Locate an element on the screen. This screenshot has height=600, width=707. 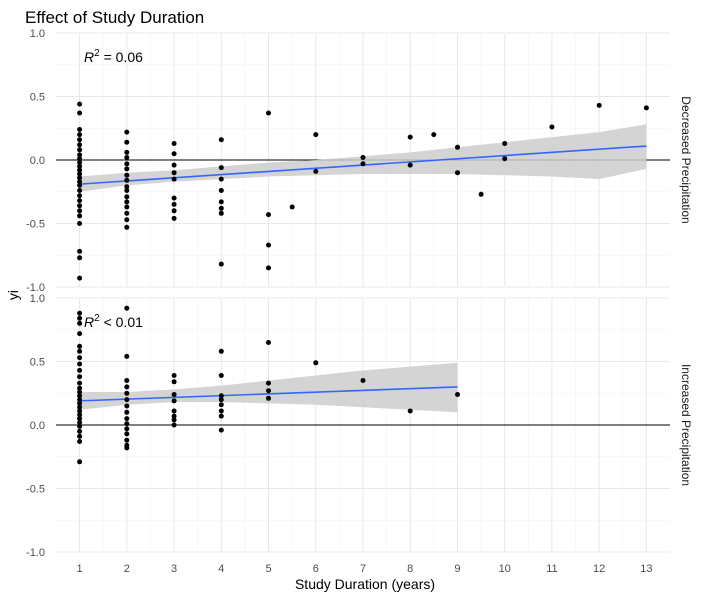
chart-title: Effect of Study Duration is located at coordinates (114, 17).